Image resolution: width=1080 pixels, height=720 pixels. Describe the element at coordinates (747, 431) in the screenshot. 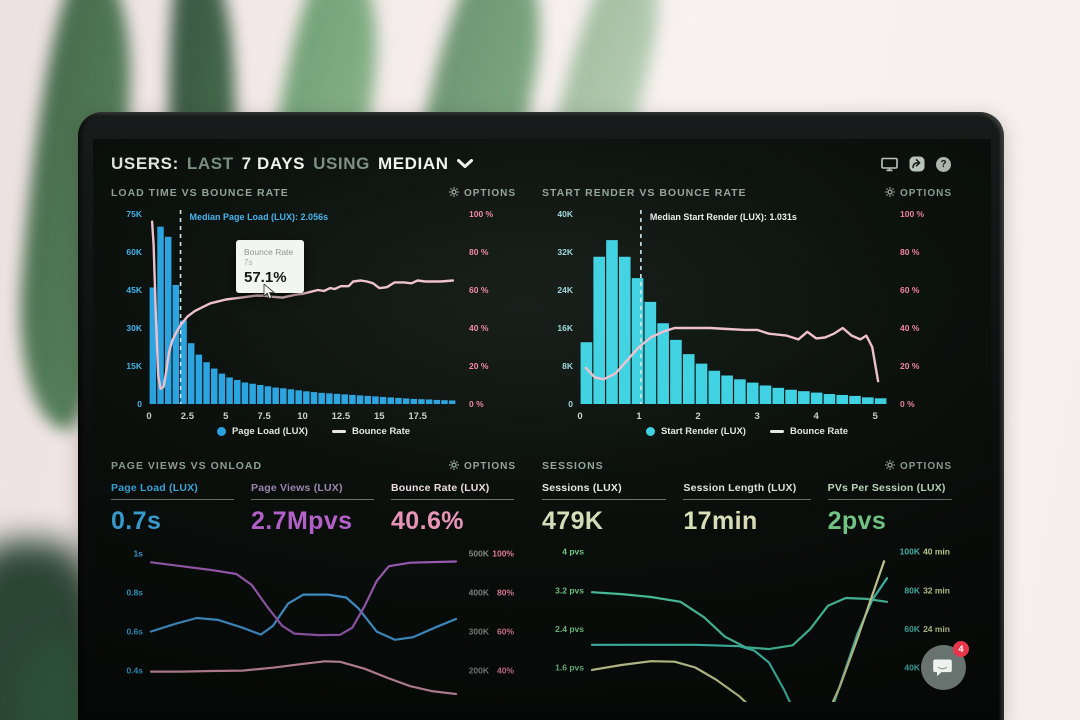

I see `chart-legend: Start Render (LUX) Bounce Rate` at that location.